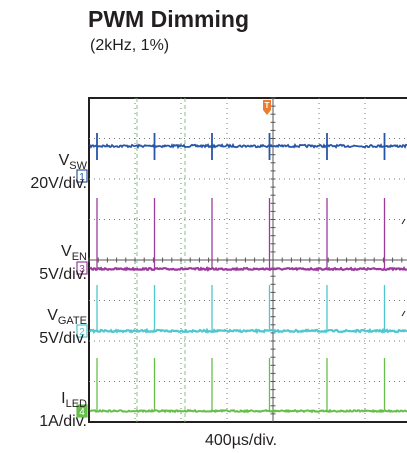 The image size is (407, 453). I want to click on channel-marker-3: 3, so click(82, 268).